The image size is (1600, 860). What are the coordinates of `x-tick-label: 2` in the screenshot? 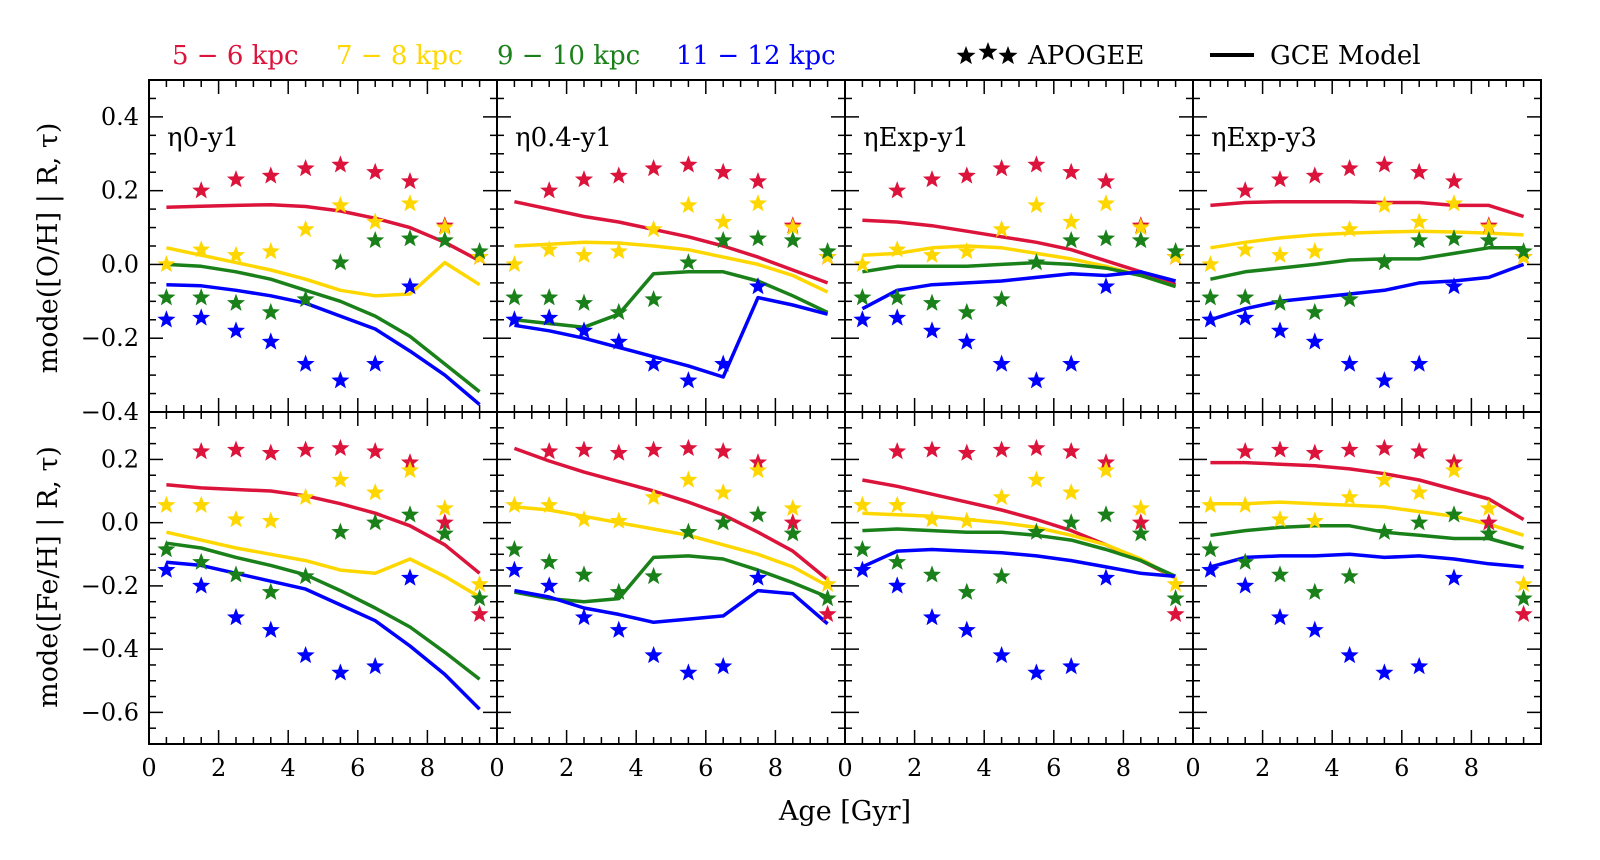 It's located at (218, 768).